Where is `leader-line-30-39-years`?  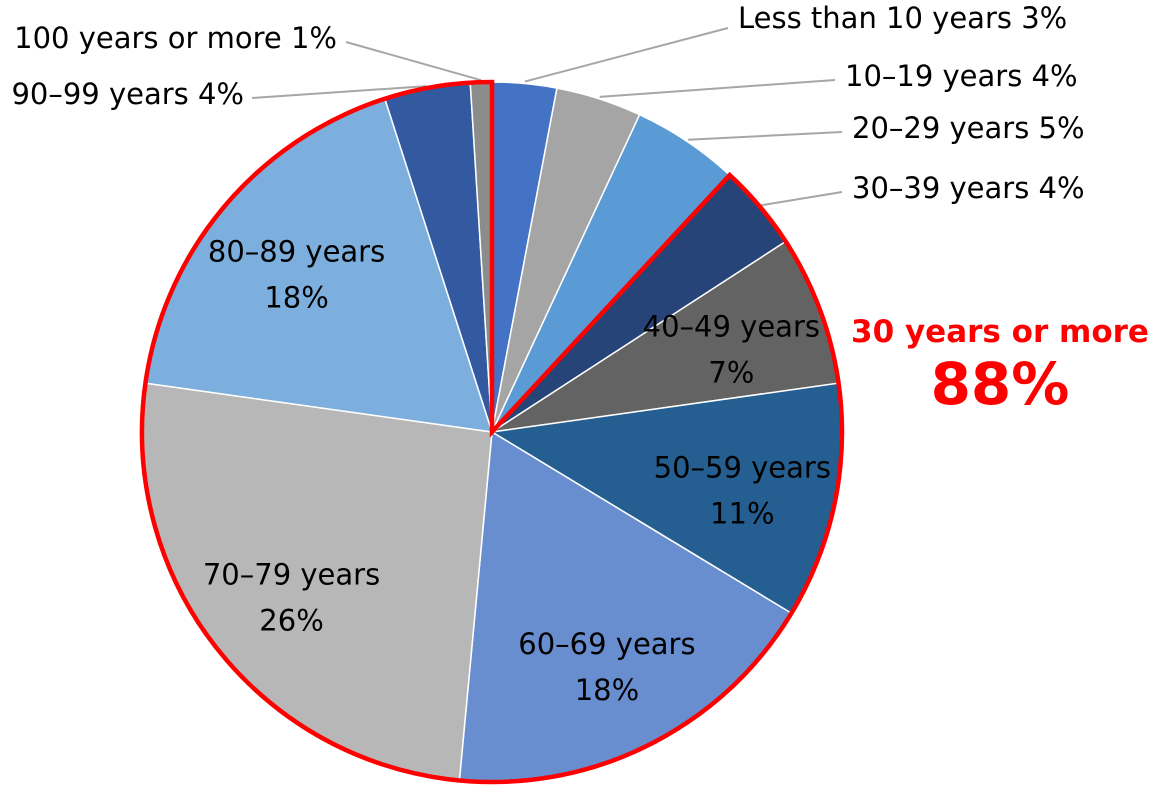 leader-line-30-39-years is located at coordinates (802, 199).